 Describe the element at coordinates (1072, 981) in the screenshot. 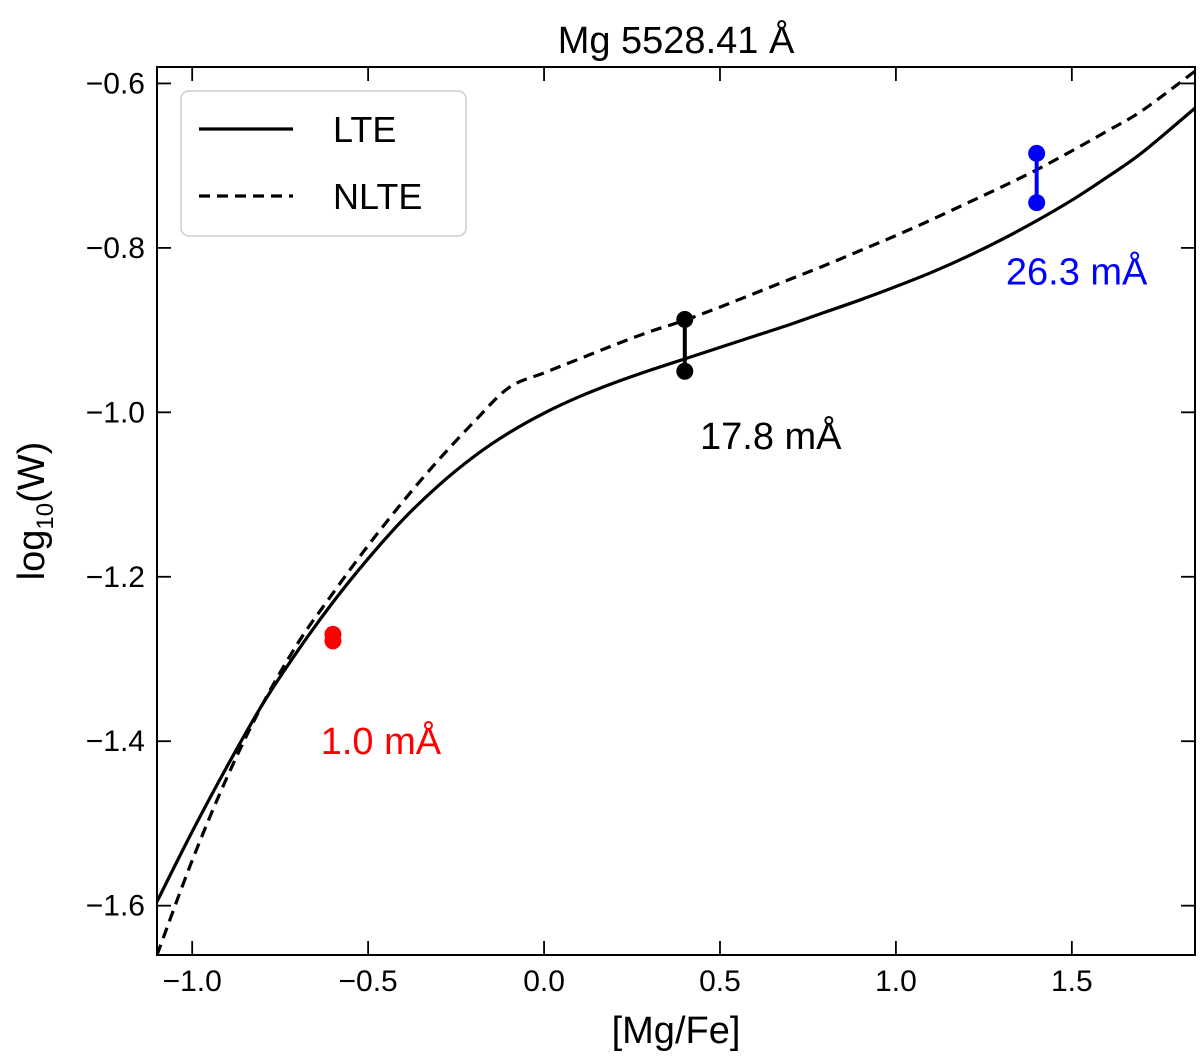

I see `x-tick-label: 1.5` at that location.